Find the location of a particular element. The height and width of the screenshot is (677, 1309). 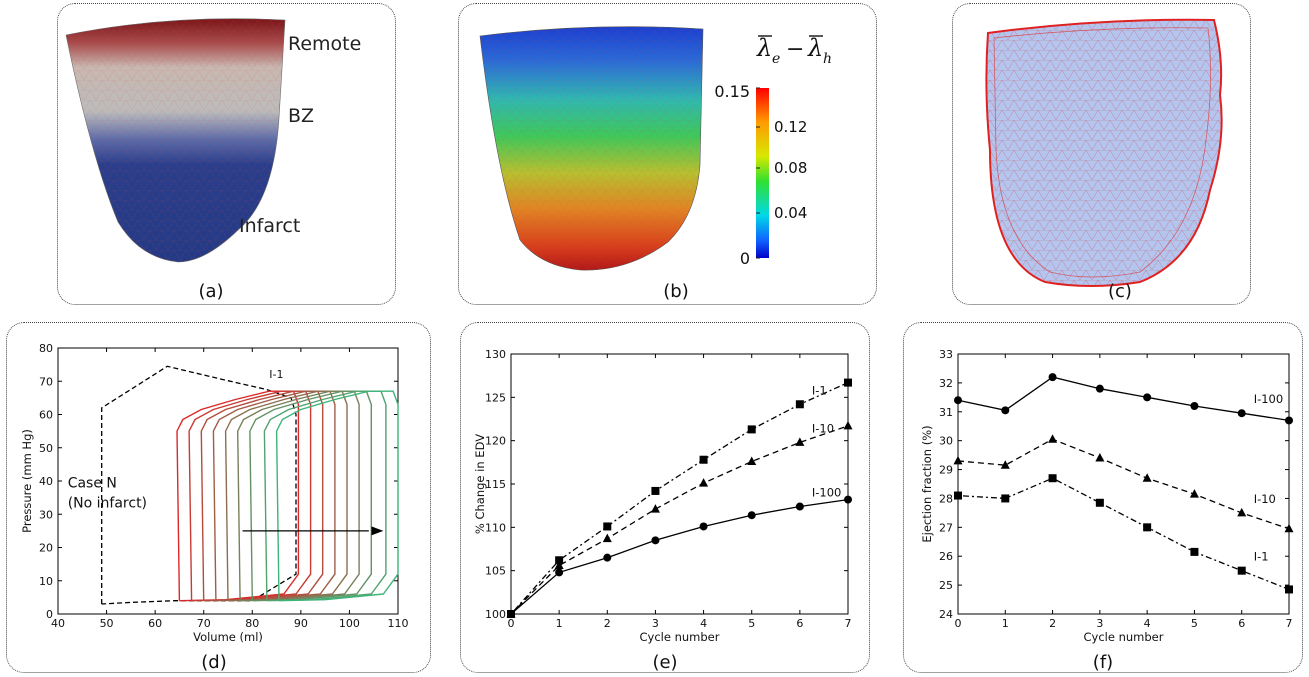

caption-b: (b) is located at coordinates (675, 291).